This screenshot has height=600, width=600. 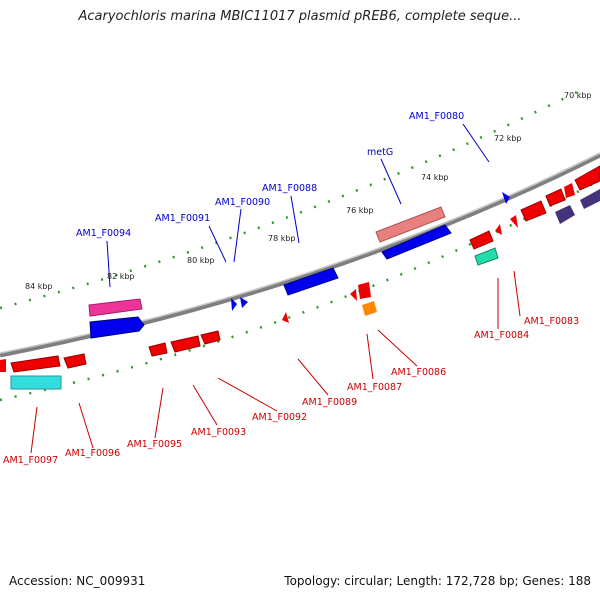 I want to click on tick-label: 84 kbp, so click(x=39, y=286).